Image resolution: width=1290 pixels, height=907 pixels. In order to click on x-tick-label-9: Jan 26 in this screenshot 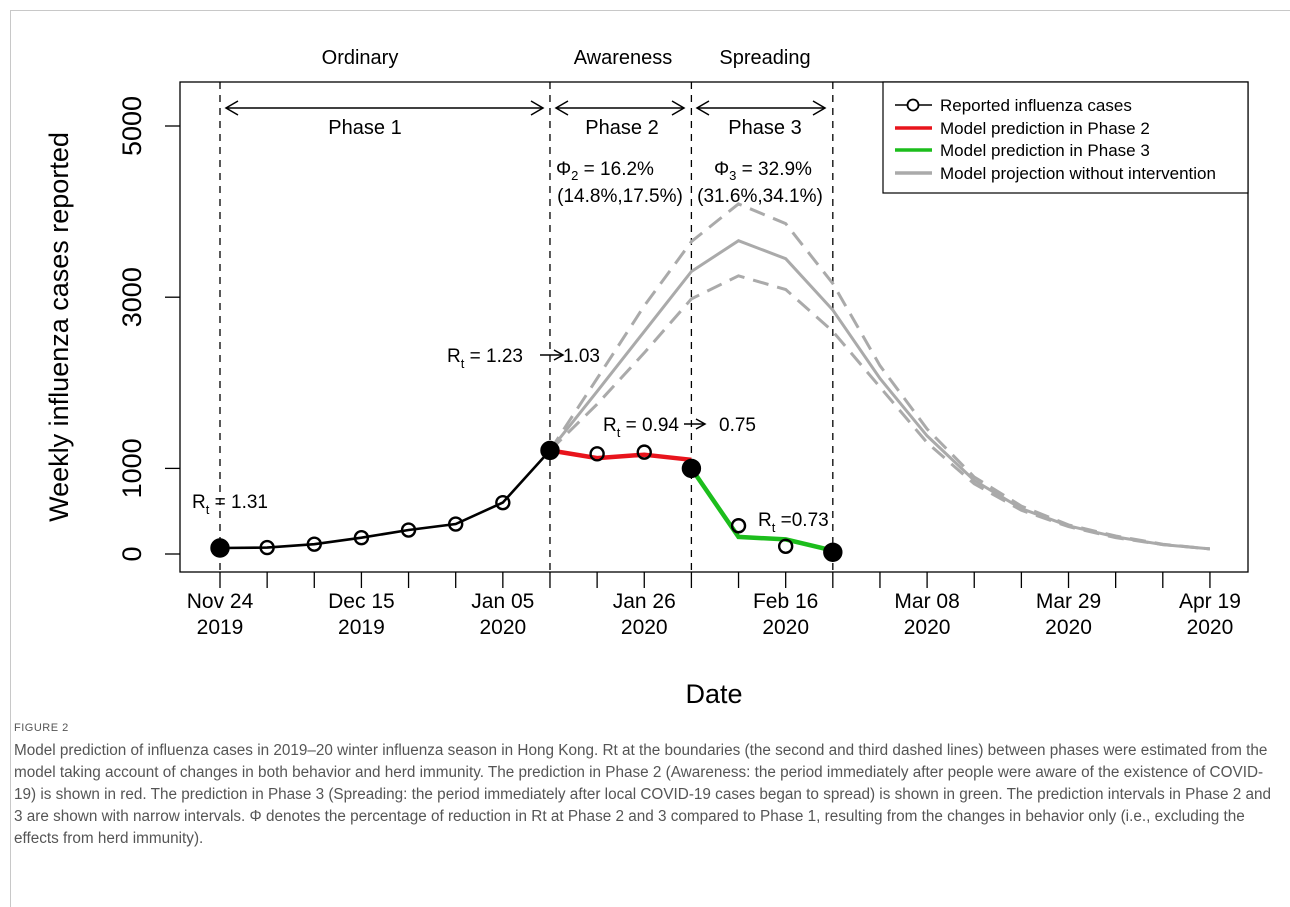, I will do `click(644, 601)`.